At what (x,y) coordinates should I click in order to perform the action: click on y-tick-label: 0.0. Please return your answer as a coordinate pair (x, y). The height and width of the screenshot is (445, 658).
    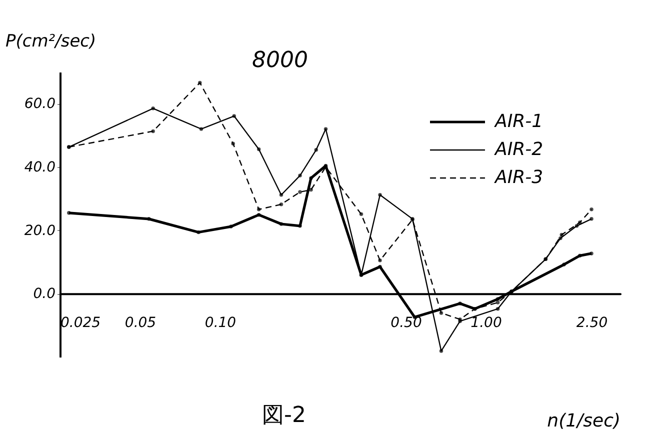
    Looking at the image, I should click on (44, 294).